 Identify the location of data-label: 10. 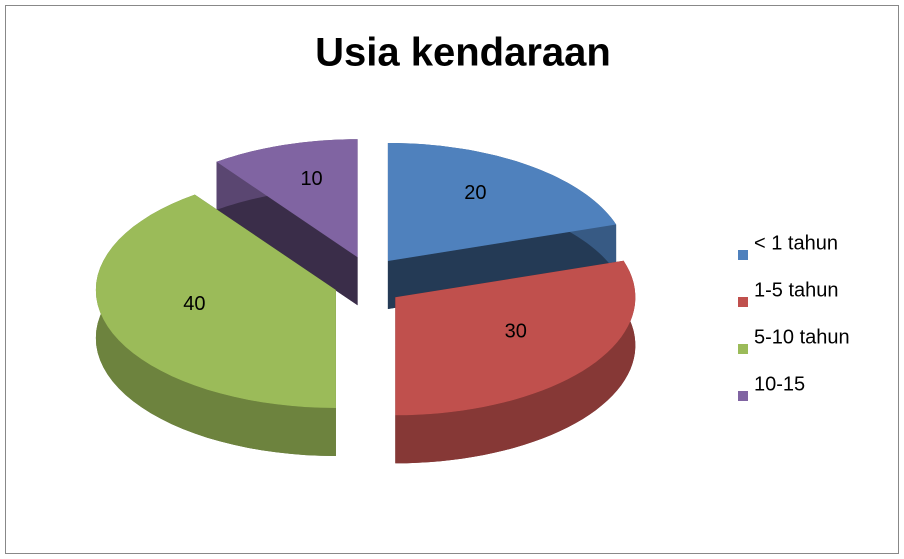
(311, 179).